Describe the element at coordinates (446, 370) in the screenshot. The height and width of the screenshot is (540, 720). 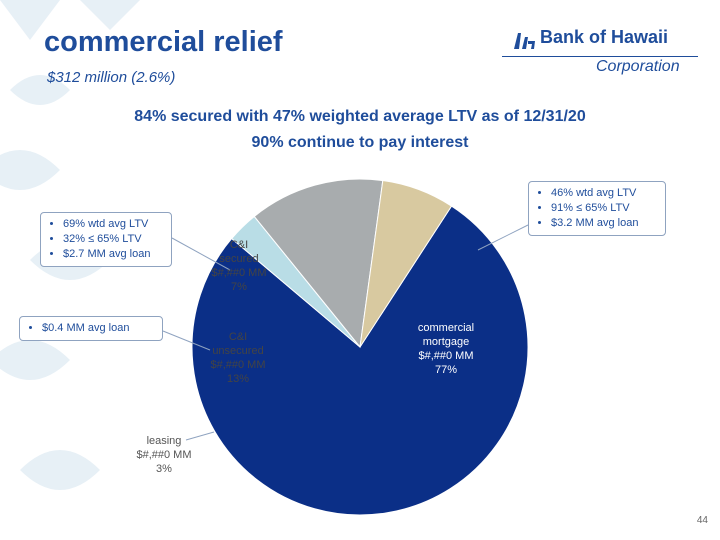
I see `pie-label-line: 77%` at that location.